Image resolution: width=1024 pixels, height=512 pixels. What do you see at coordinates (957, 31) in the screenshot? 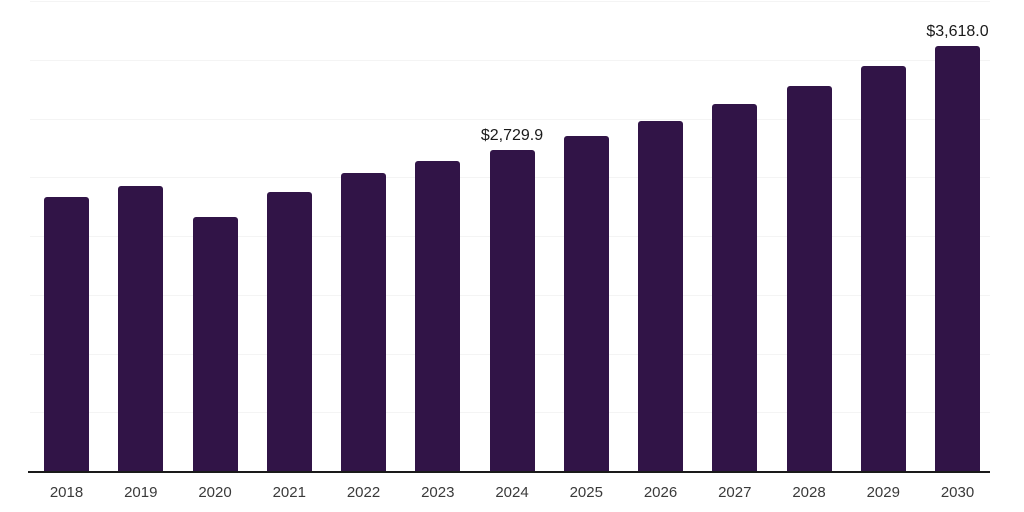
I see `data-label-2030: $3,618.0` at bounding box center [957, 31].